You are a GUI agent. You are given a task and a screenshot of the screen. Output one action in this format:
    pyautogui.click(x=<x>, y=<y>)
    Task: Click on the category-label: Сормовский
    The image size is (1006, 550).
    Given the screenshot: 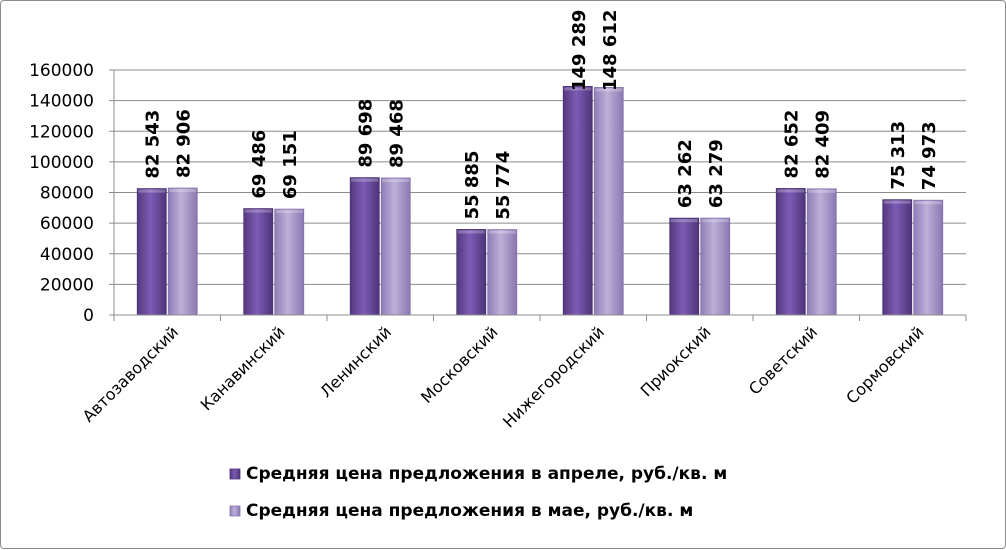 What is the action you would take?
    pyautogui.click(x=884, y=364)
    